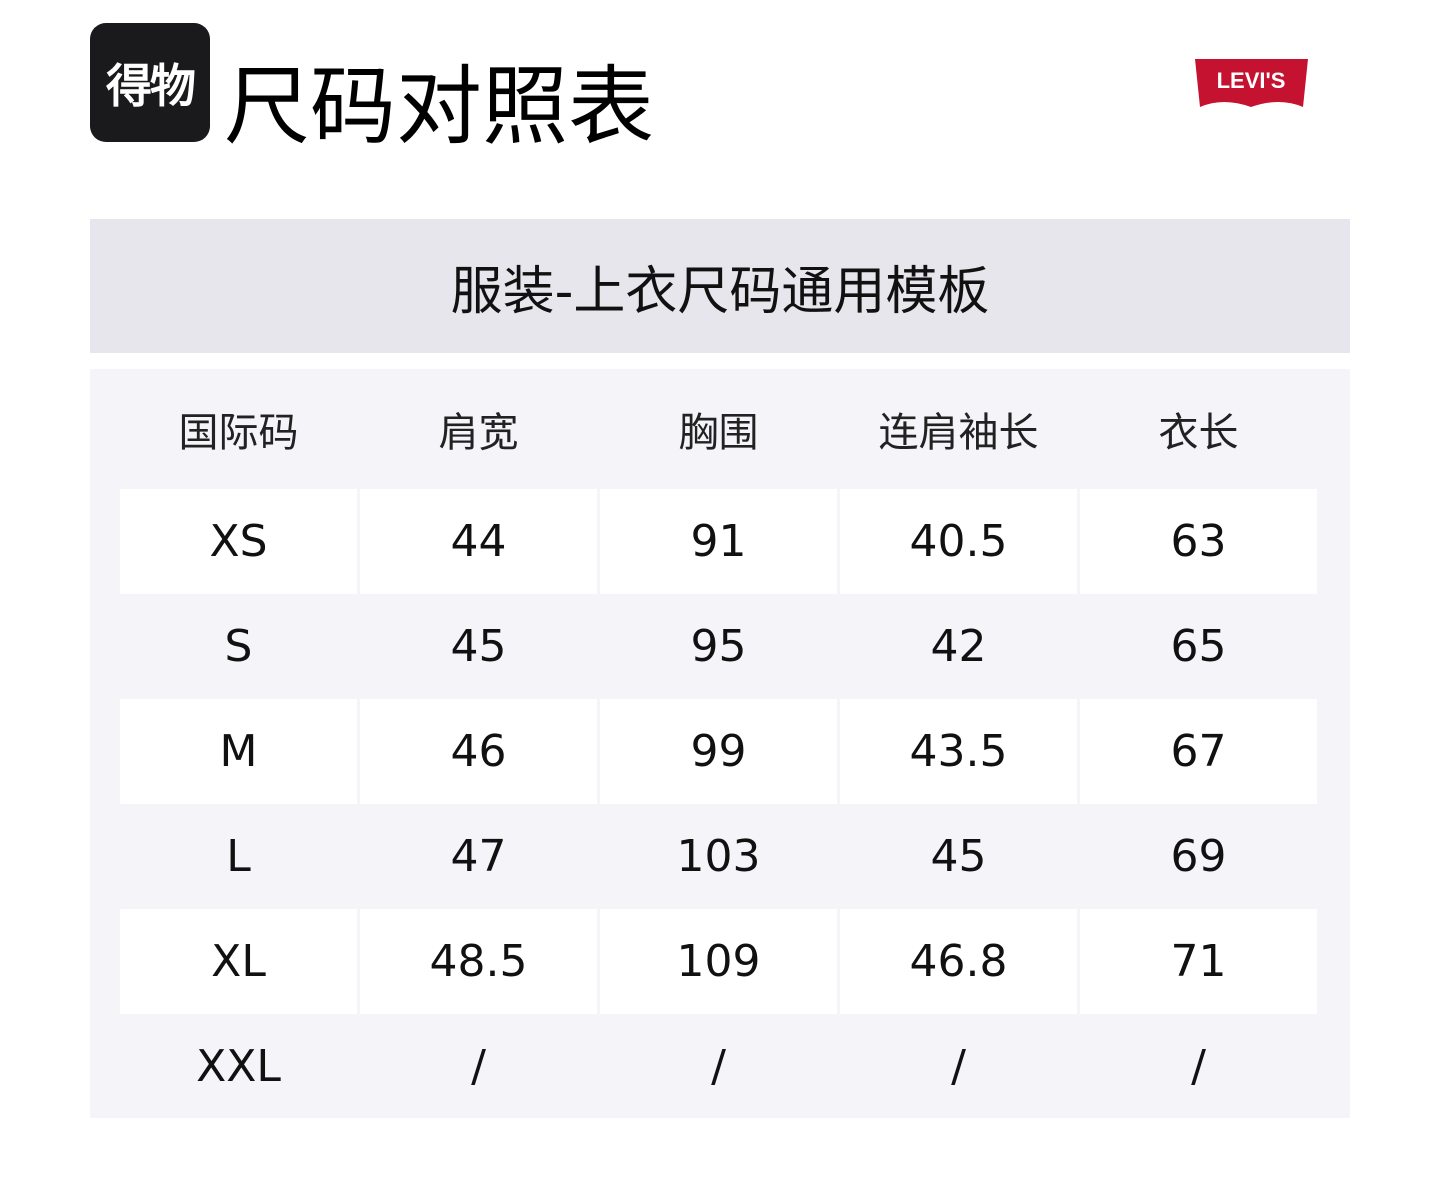 The width and height of the screenshot is (1440, 1200). What do you see at coordinates (1198, 433) in the screenshot?
I see `column-header: 衣长` at bounding box center [1198, 433].